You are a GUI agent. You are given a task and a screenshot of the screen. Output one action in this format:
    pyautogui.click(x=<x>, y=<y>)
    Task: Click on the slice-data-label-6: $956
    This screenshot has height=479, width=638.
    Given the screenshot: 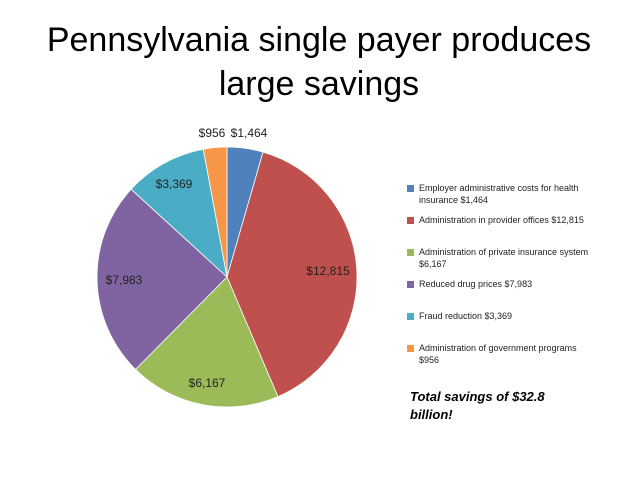 What is the action you would take?
    pyautogui.click(x=212, y=133)
    